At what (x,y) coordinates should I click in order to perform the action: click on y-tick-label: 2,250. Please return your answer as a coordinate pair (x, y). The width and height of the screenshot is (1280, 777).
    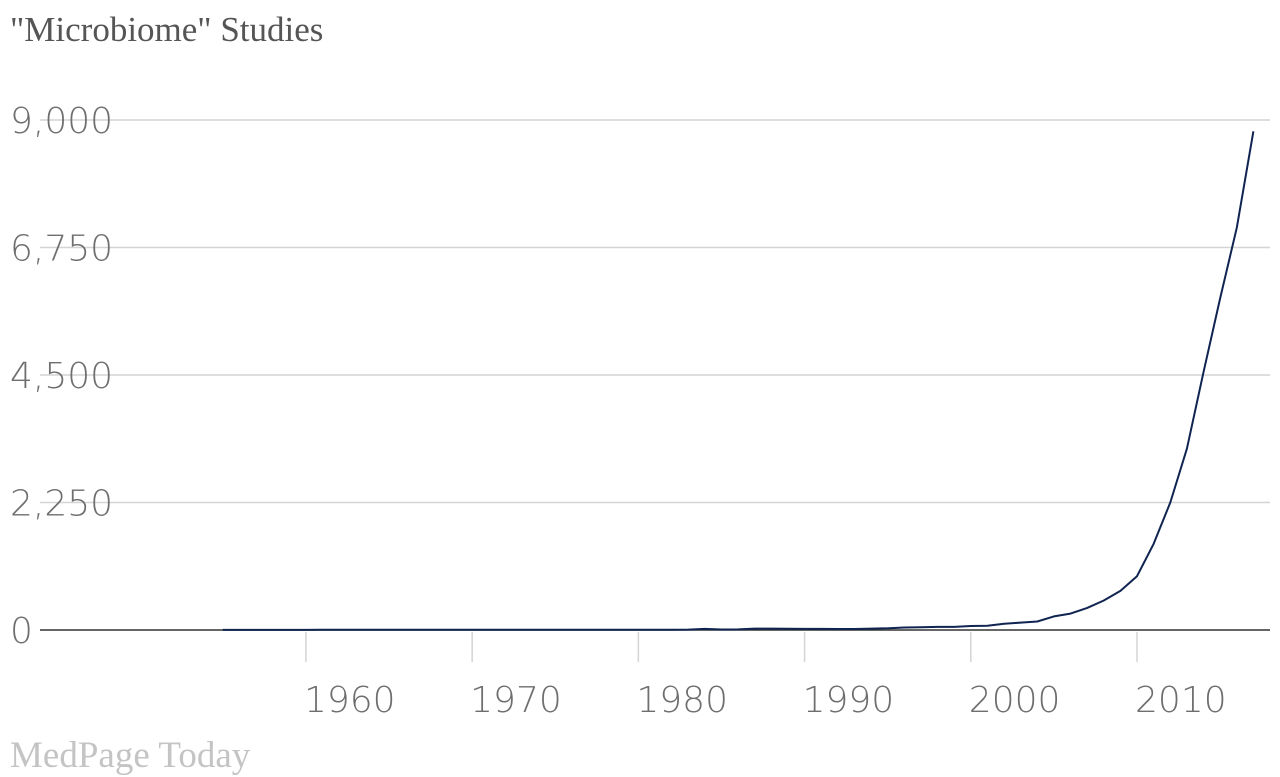
    Looking at the image, I should click on (61, 504).